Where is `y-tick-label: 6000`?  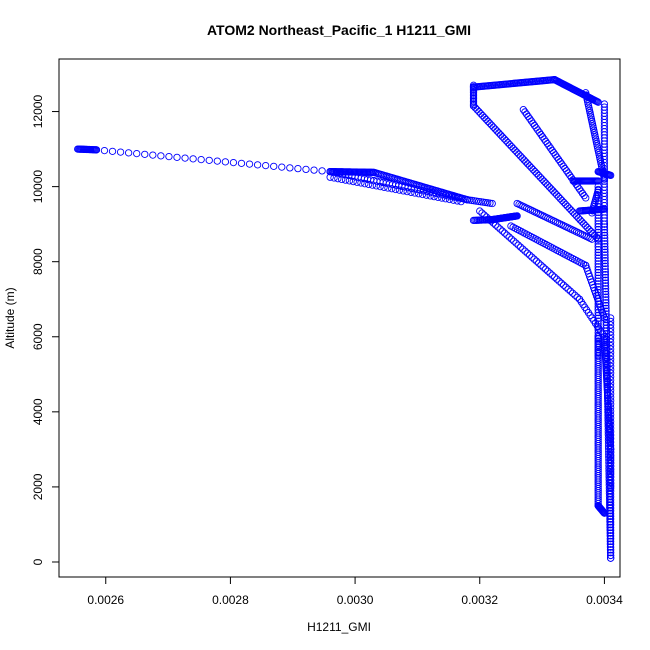
y-tick-label: 6000 is located at coordinates (38, 336).